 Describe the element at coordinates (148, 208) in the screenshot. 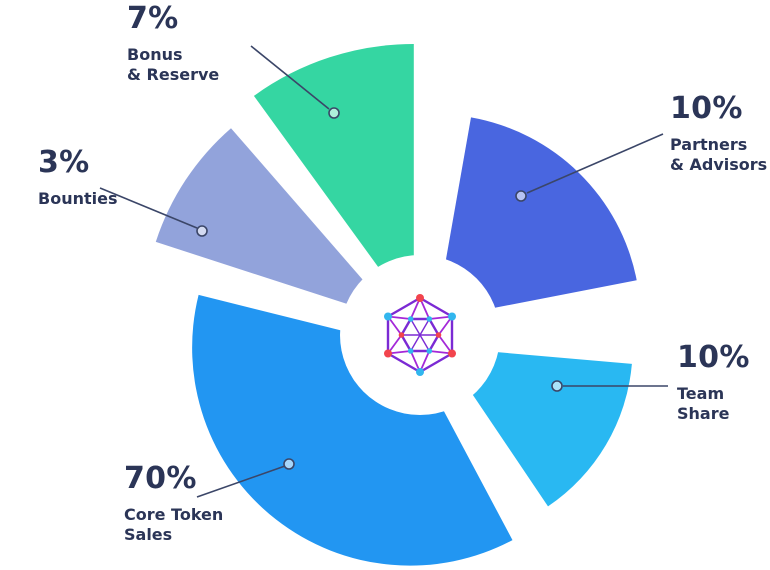

I see `leader-line-bounties` at that location.